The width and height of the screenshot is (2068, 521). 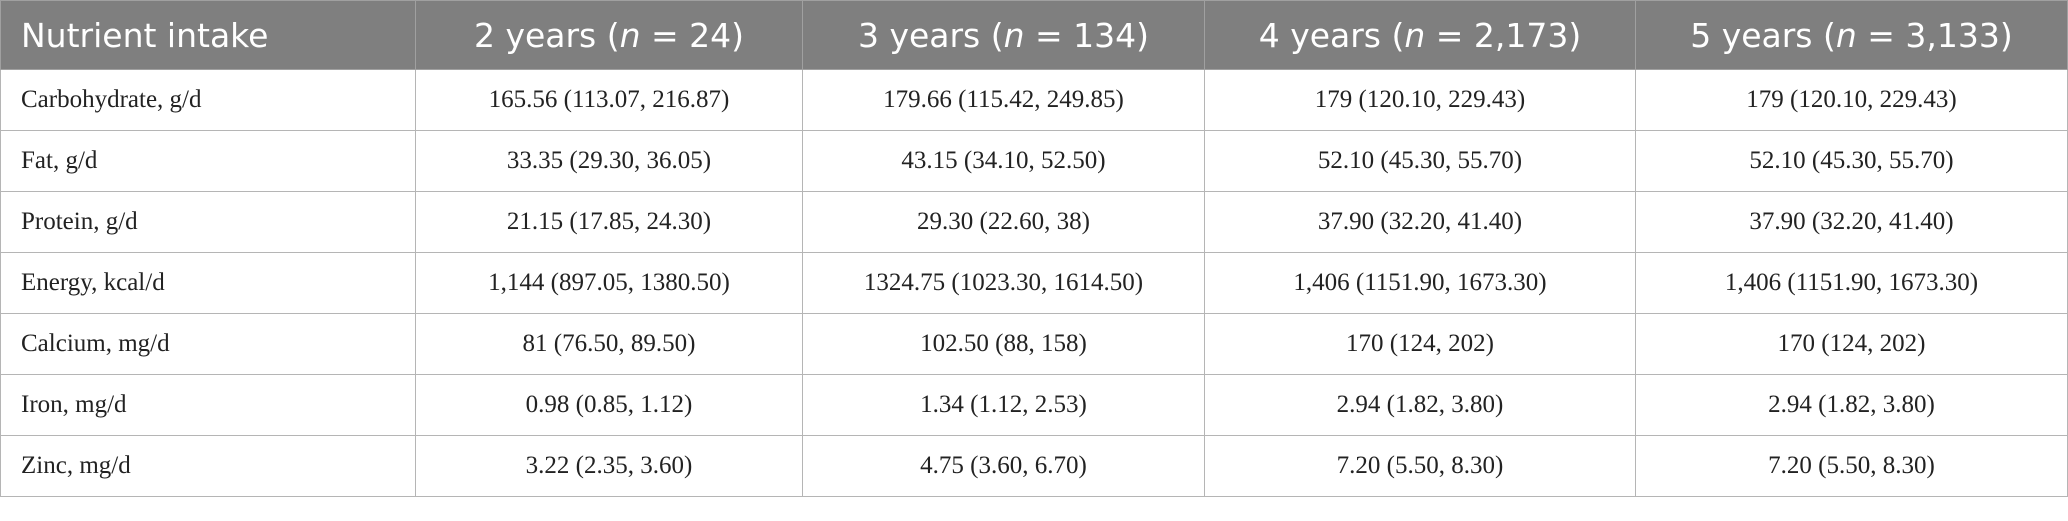 I want to click on header-cell: Nutrient intake, so click(x=208, y=35).